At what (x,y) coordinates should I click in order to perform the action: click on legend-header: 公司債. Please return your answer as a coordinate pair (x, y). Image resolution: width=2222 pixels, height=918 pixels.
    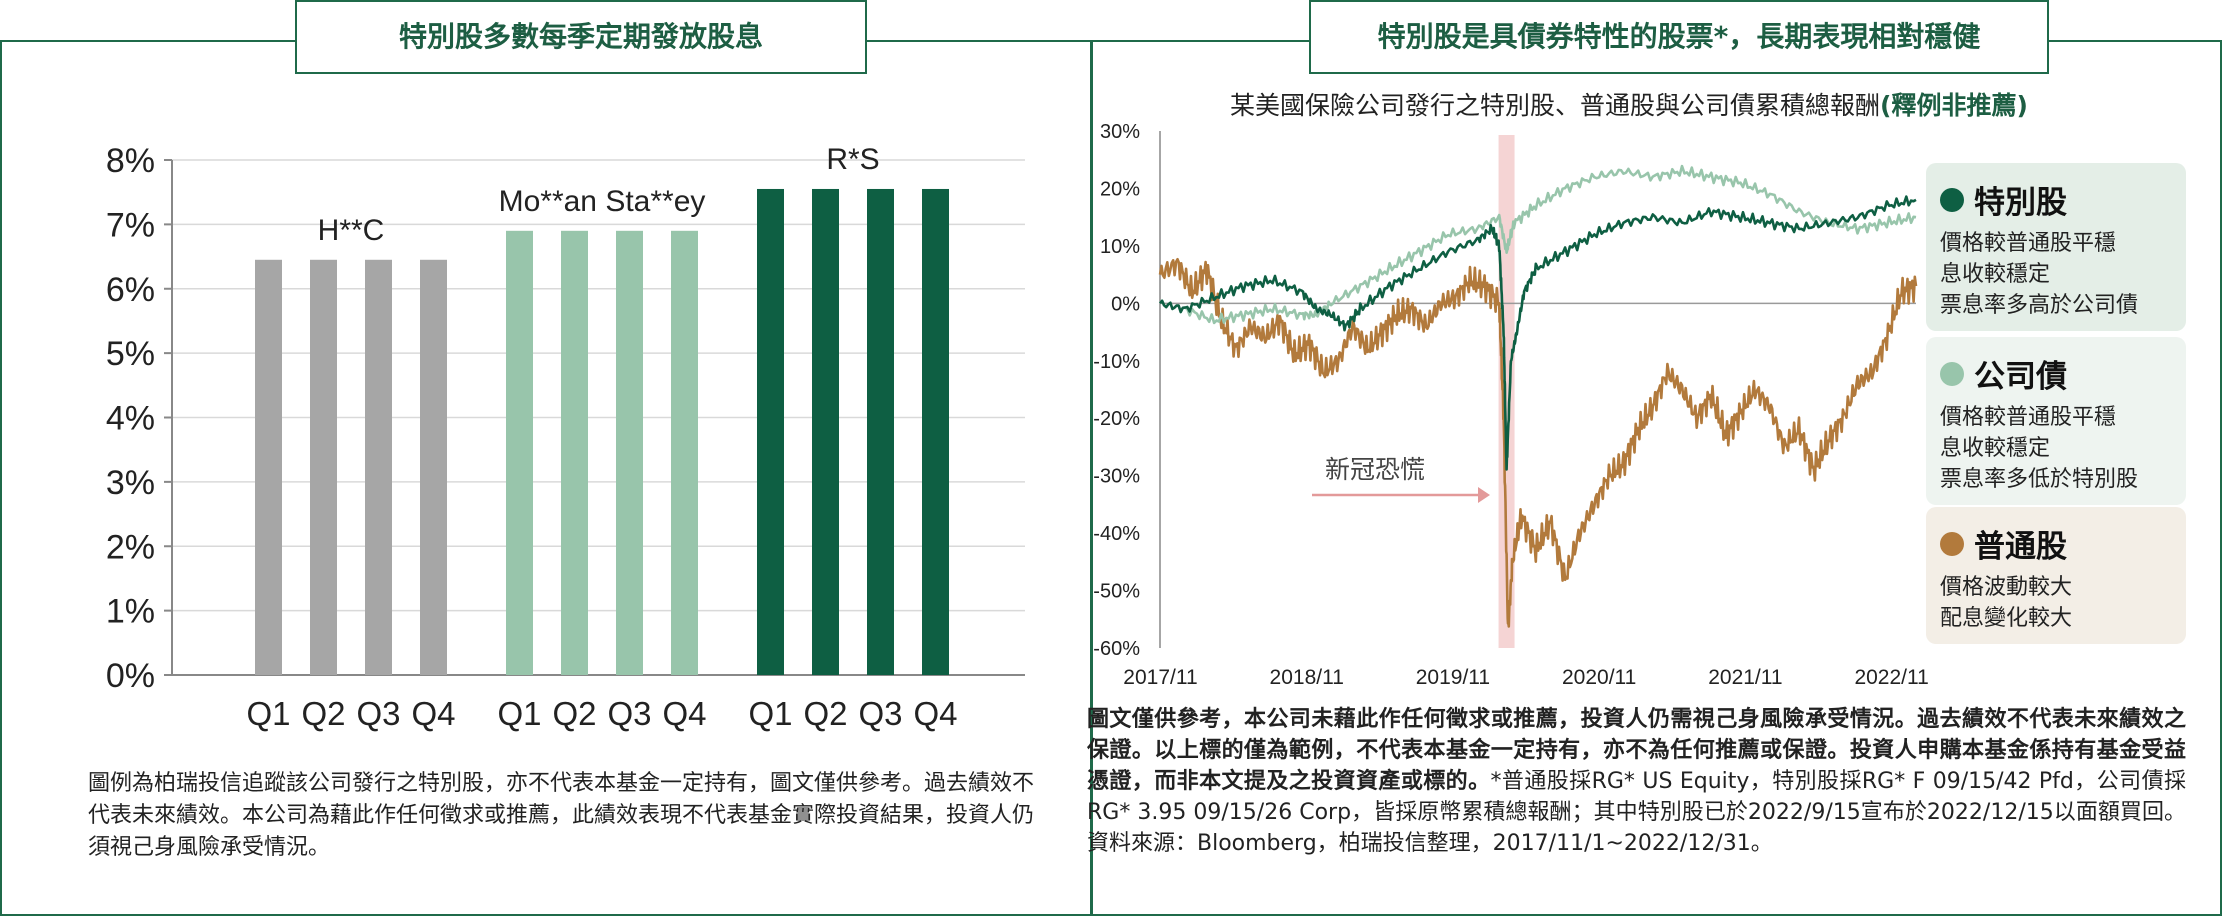
    Looking at the image, I should click on (2058, 373).